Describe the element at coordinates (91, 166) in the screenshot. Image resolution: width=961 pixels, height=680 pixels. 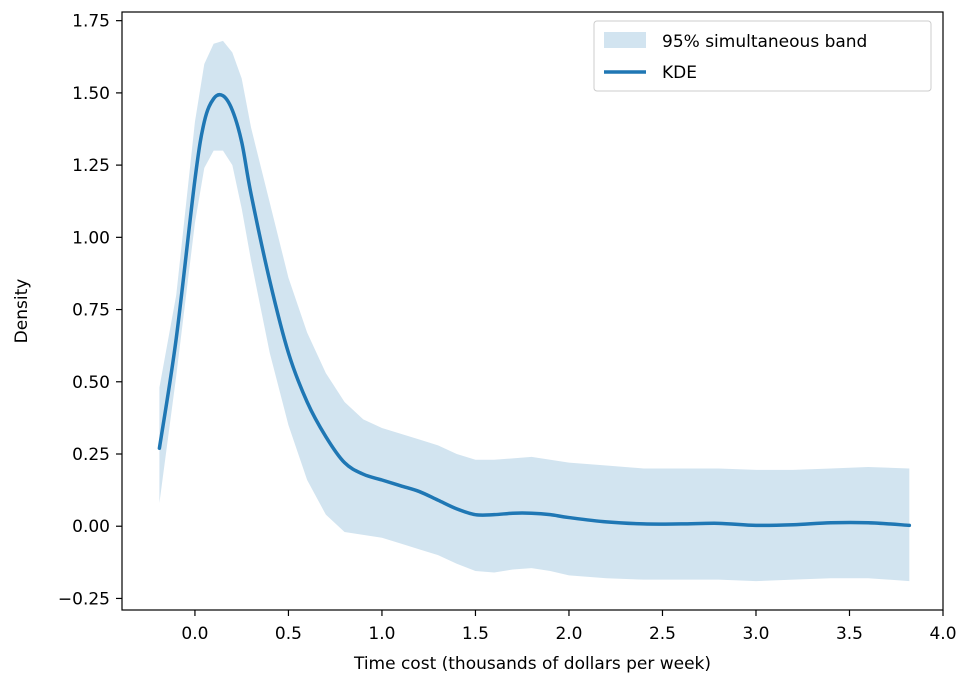
I see `y-tick-label: 1.25` at that location.